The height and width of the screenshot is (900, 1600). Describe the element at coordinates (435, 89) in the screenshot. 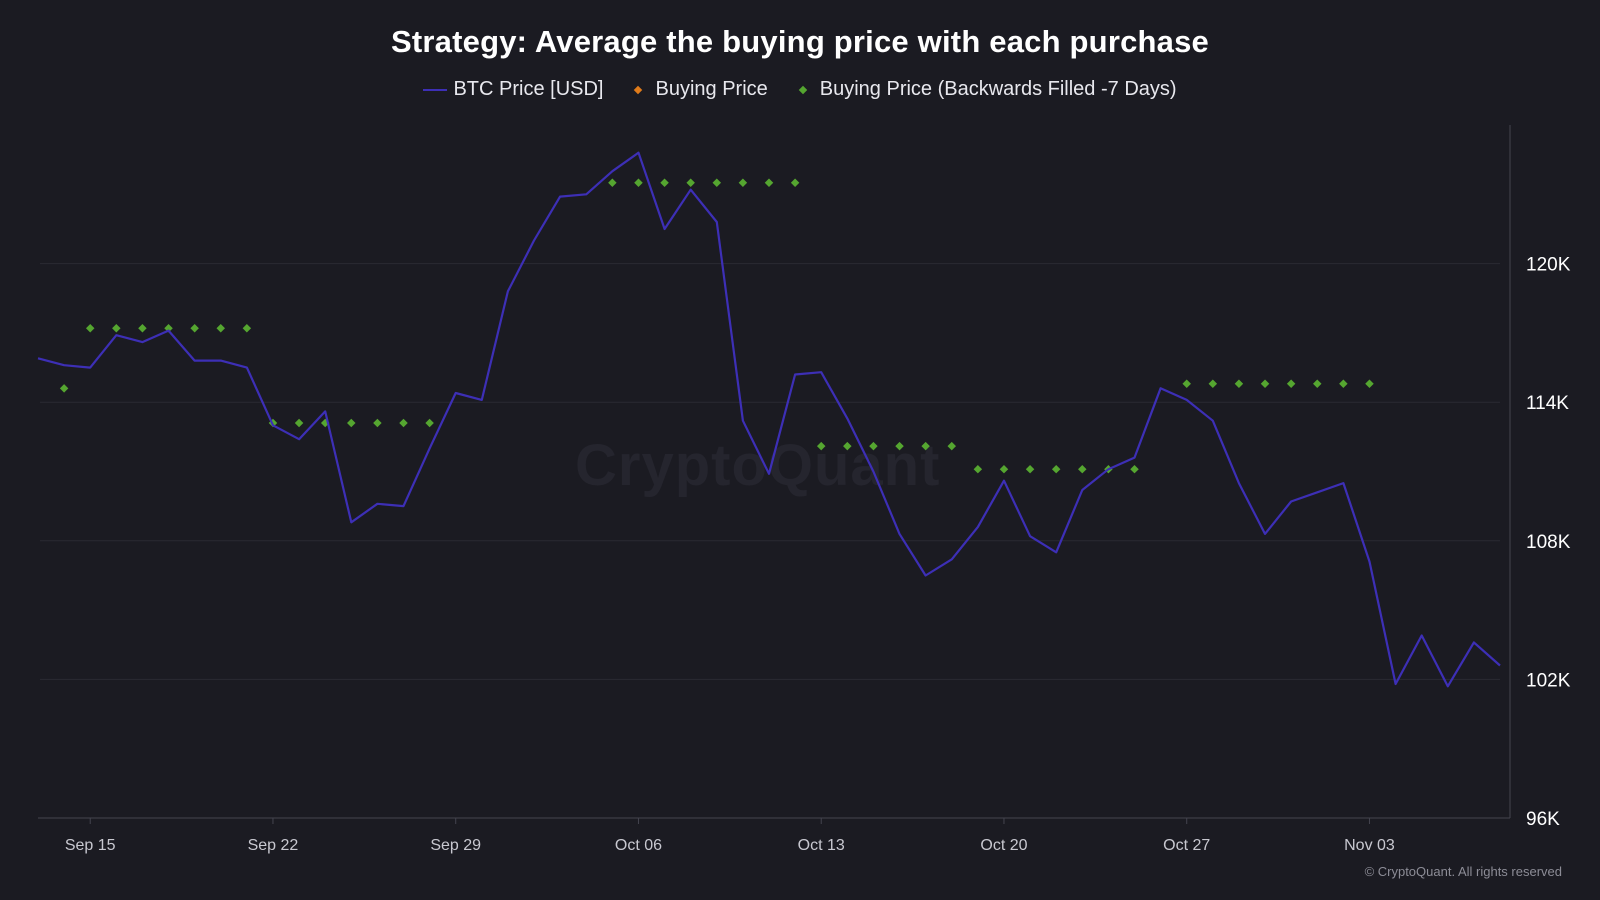

I see `legend-line-swatch` at that location.